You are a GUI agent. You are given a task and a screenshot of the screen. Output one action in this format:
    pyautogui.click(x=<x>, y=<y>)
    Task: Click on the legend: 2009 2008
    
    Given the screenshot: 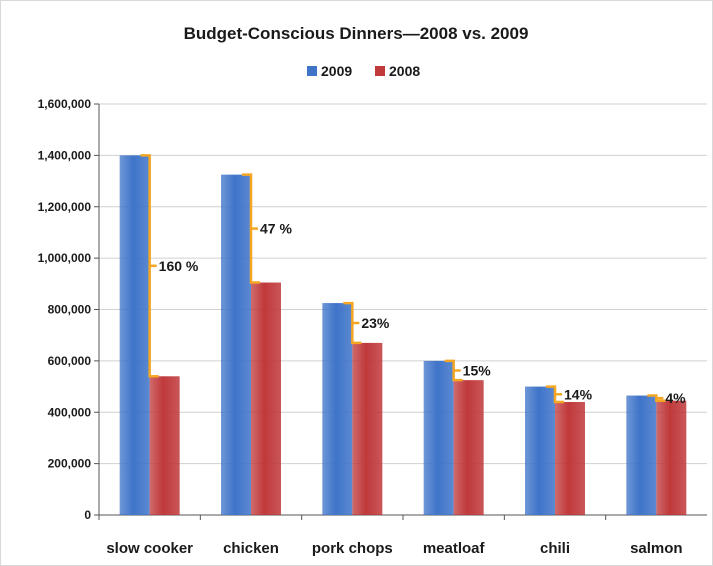 What is the action you would take?
    pyautogui.click(x=363, y=71)
    